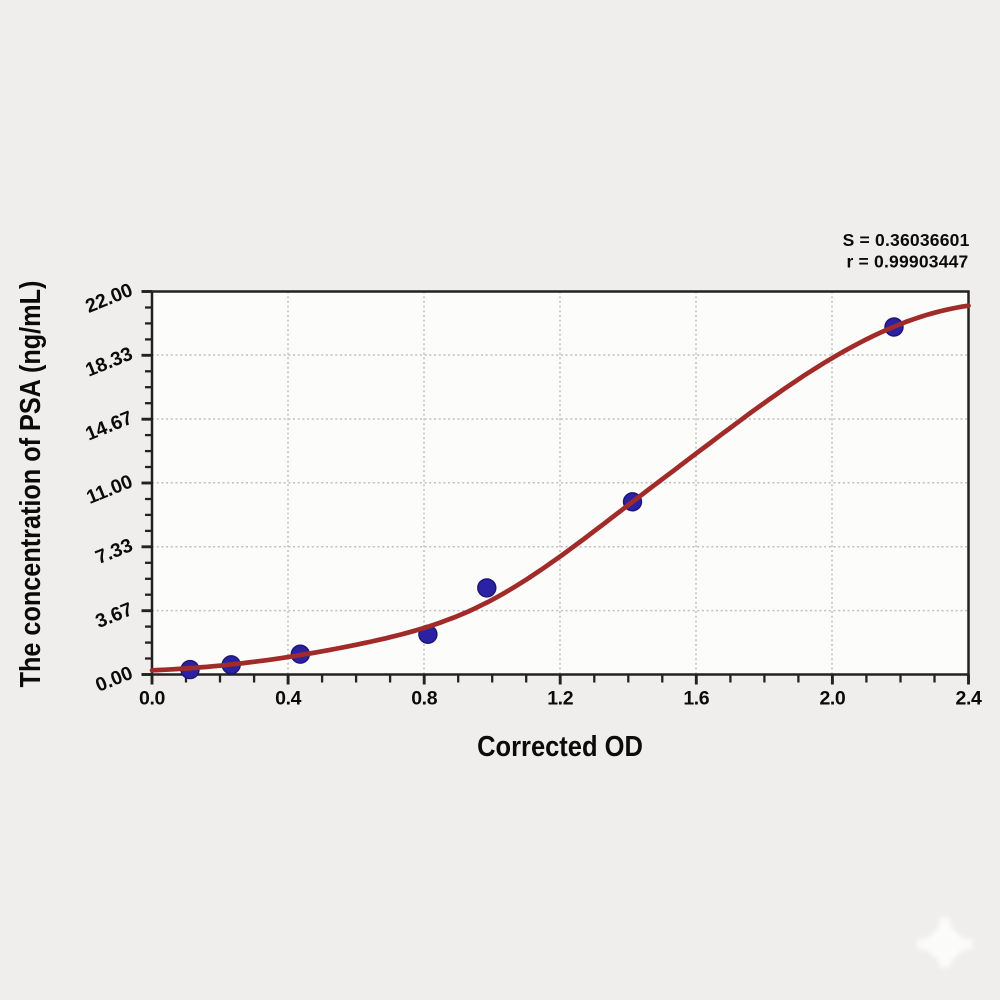 Image resolution: width=1000 pixels, height=1000 pixels. What do you see at coordinates (906, 240) in the screenshot?
I see `svg-text: S = 0.36036601` at bounding box center [906, 240].